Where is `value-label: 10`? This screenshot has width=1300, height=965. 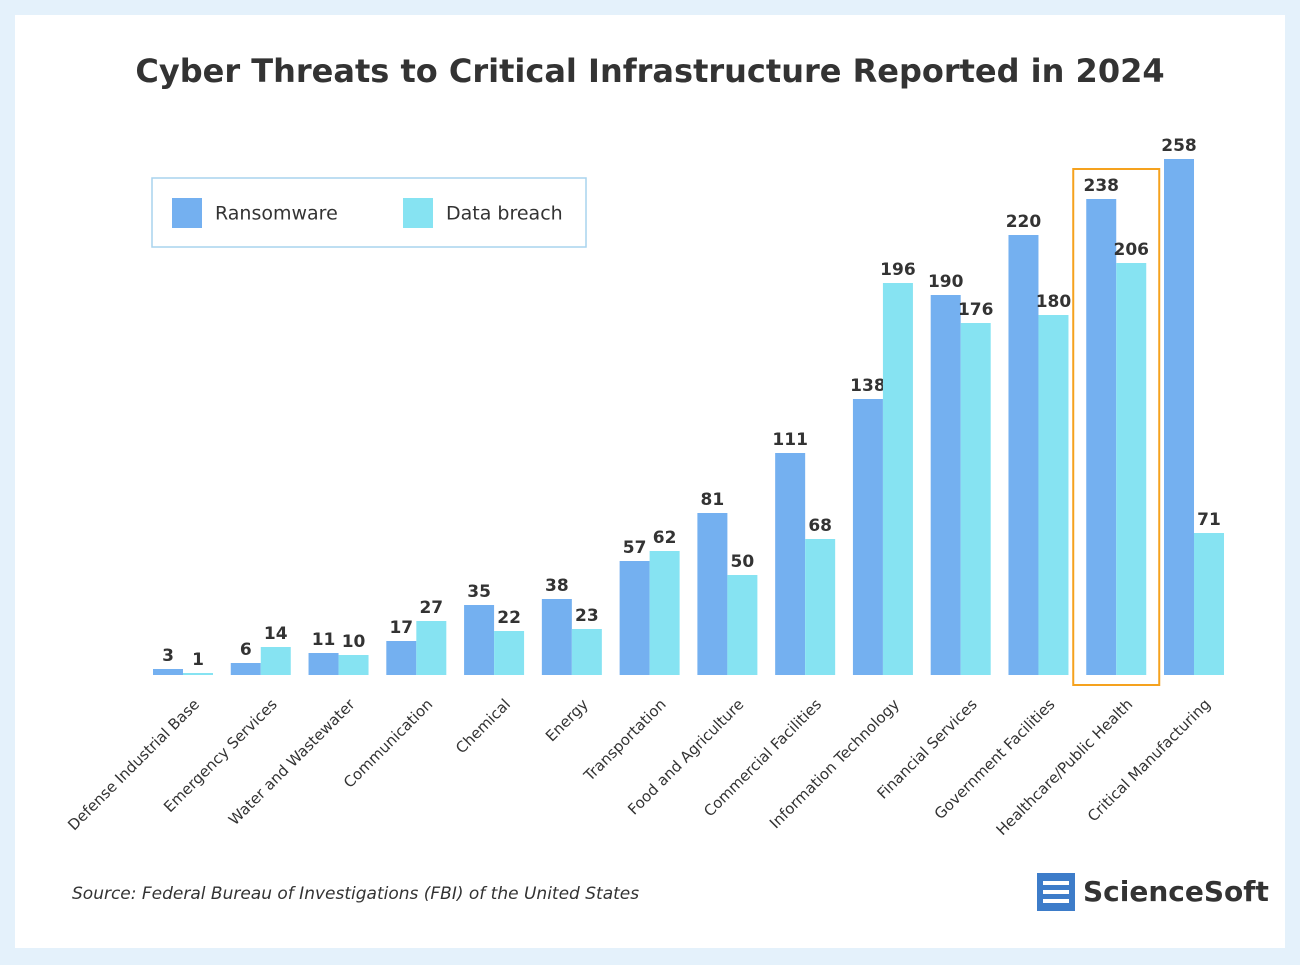
value-label: 10 is located at coordinates (354, 642).